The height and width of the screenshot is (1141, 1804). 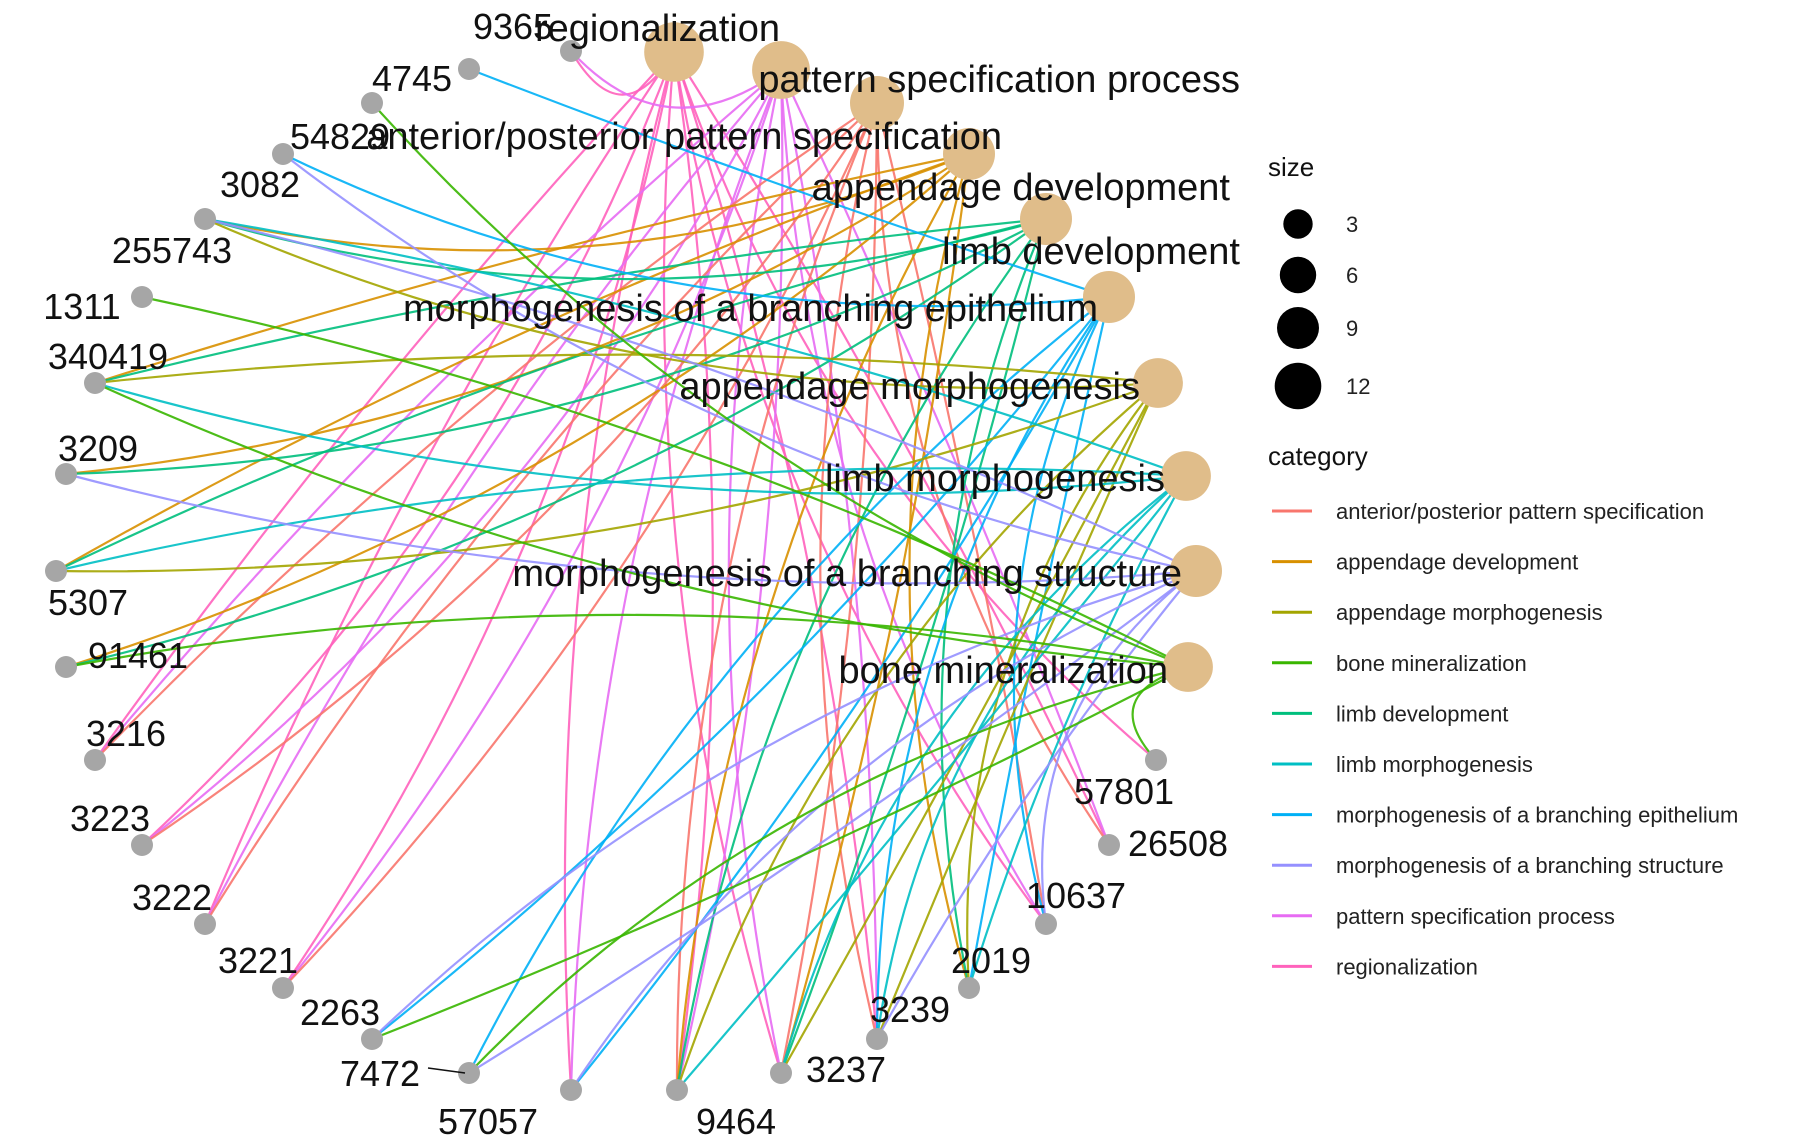 What do you see at coordinates (1422, 713) in the screenshot?
I see `legend-label-limb-development: limb development` at bounding box center [1422, 713].